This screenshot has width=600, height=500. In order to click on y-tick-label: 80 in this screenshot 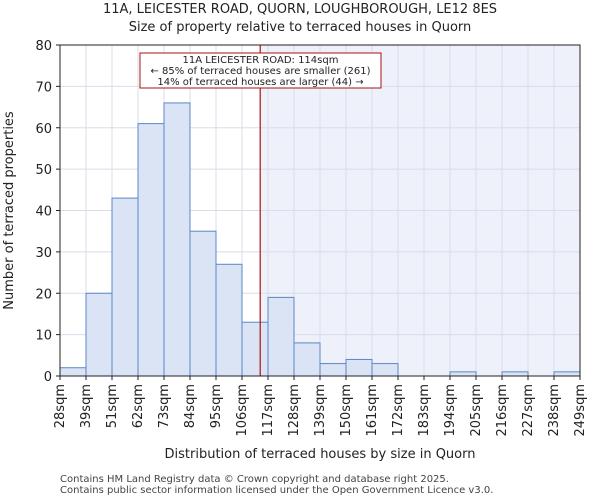, I will do `click(43, 46)`.